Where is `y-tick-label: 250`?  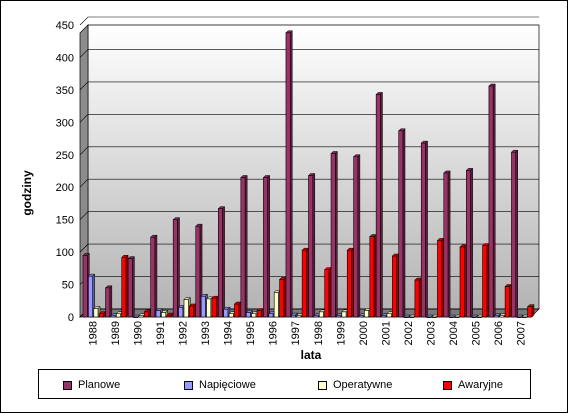
y-tick-label: 250 is located at coordinates (65, 156).